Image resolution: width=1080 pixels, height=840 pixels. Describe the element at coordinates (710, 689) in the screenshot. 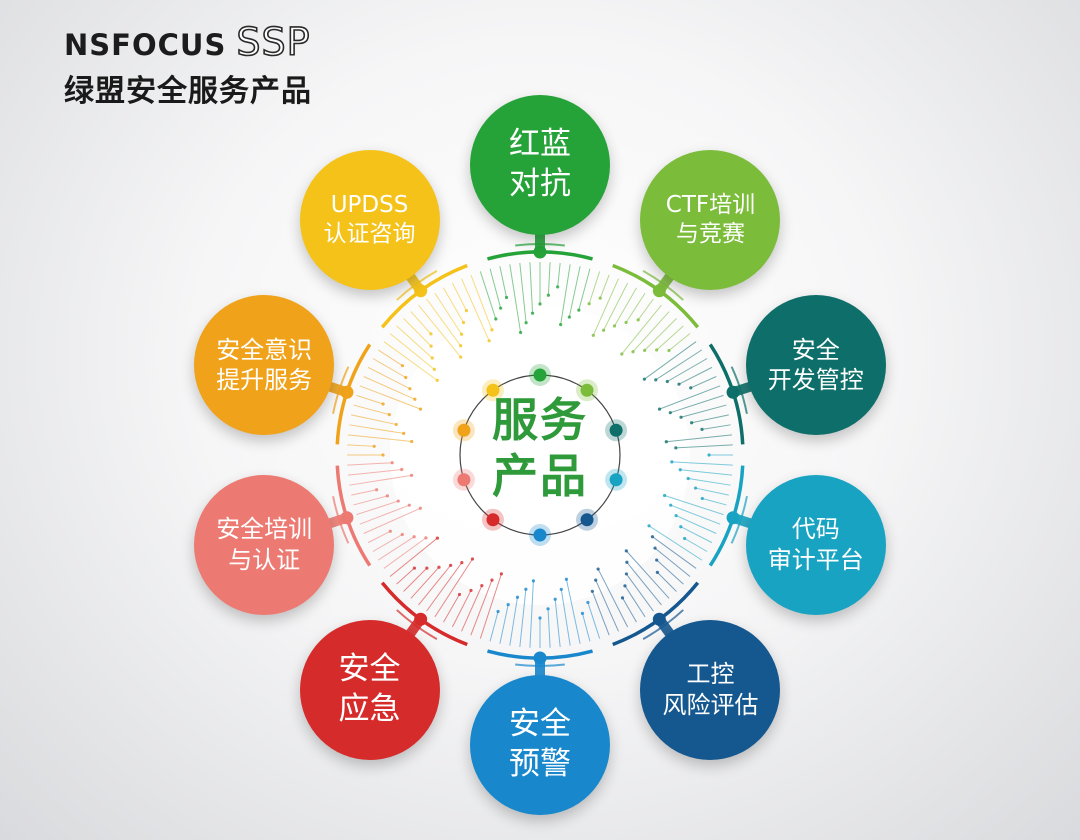

I see `service-node: 工控 风险评估` at that location.